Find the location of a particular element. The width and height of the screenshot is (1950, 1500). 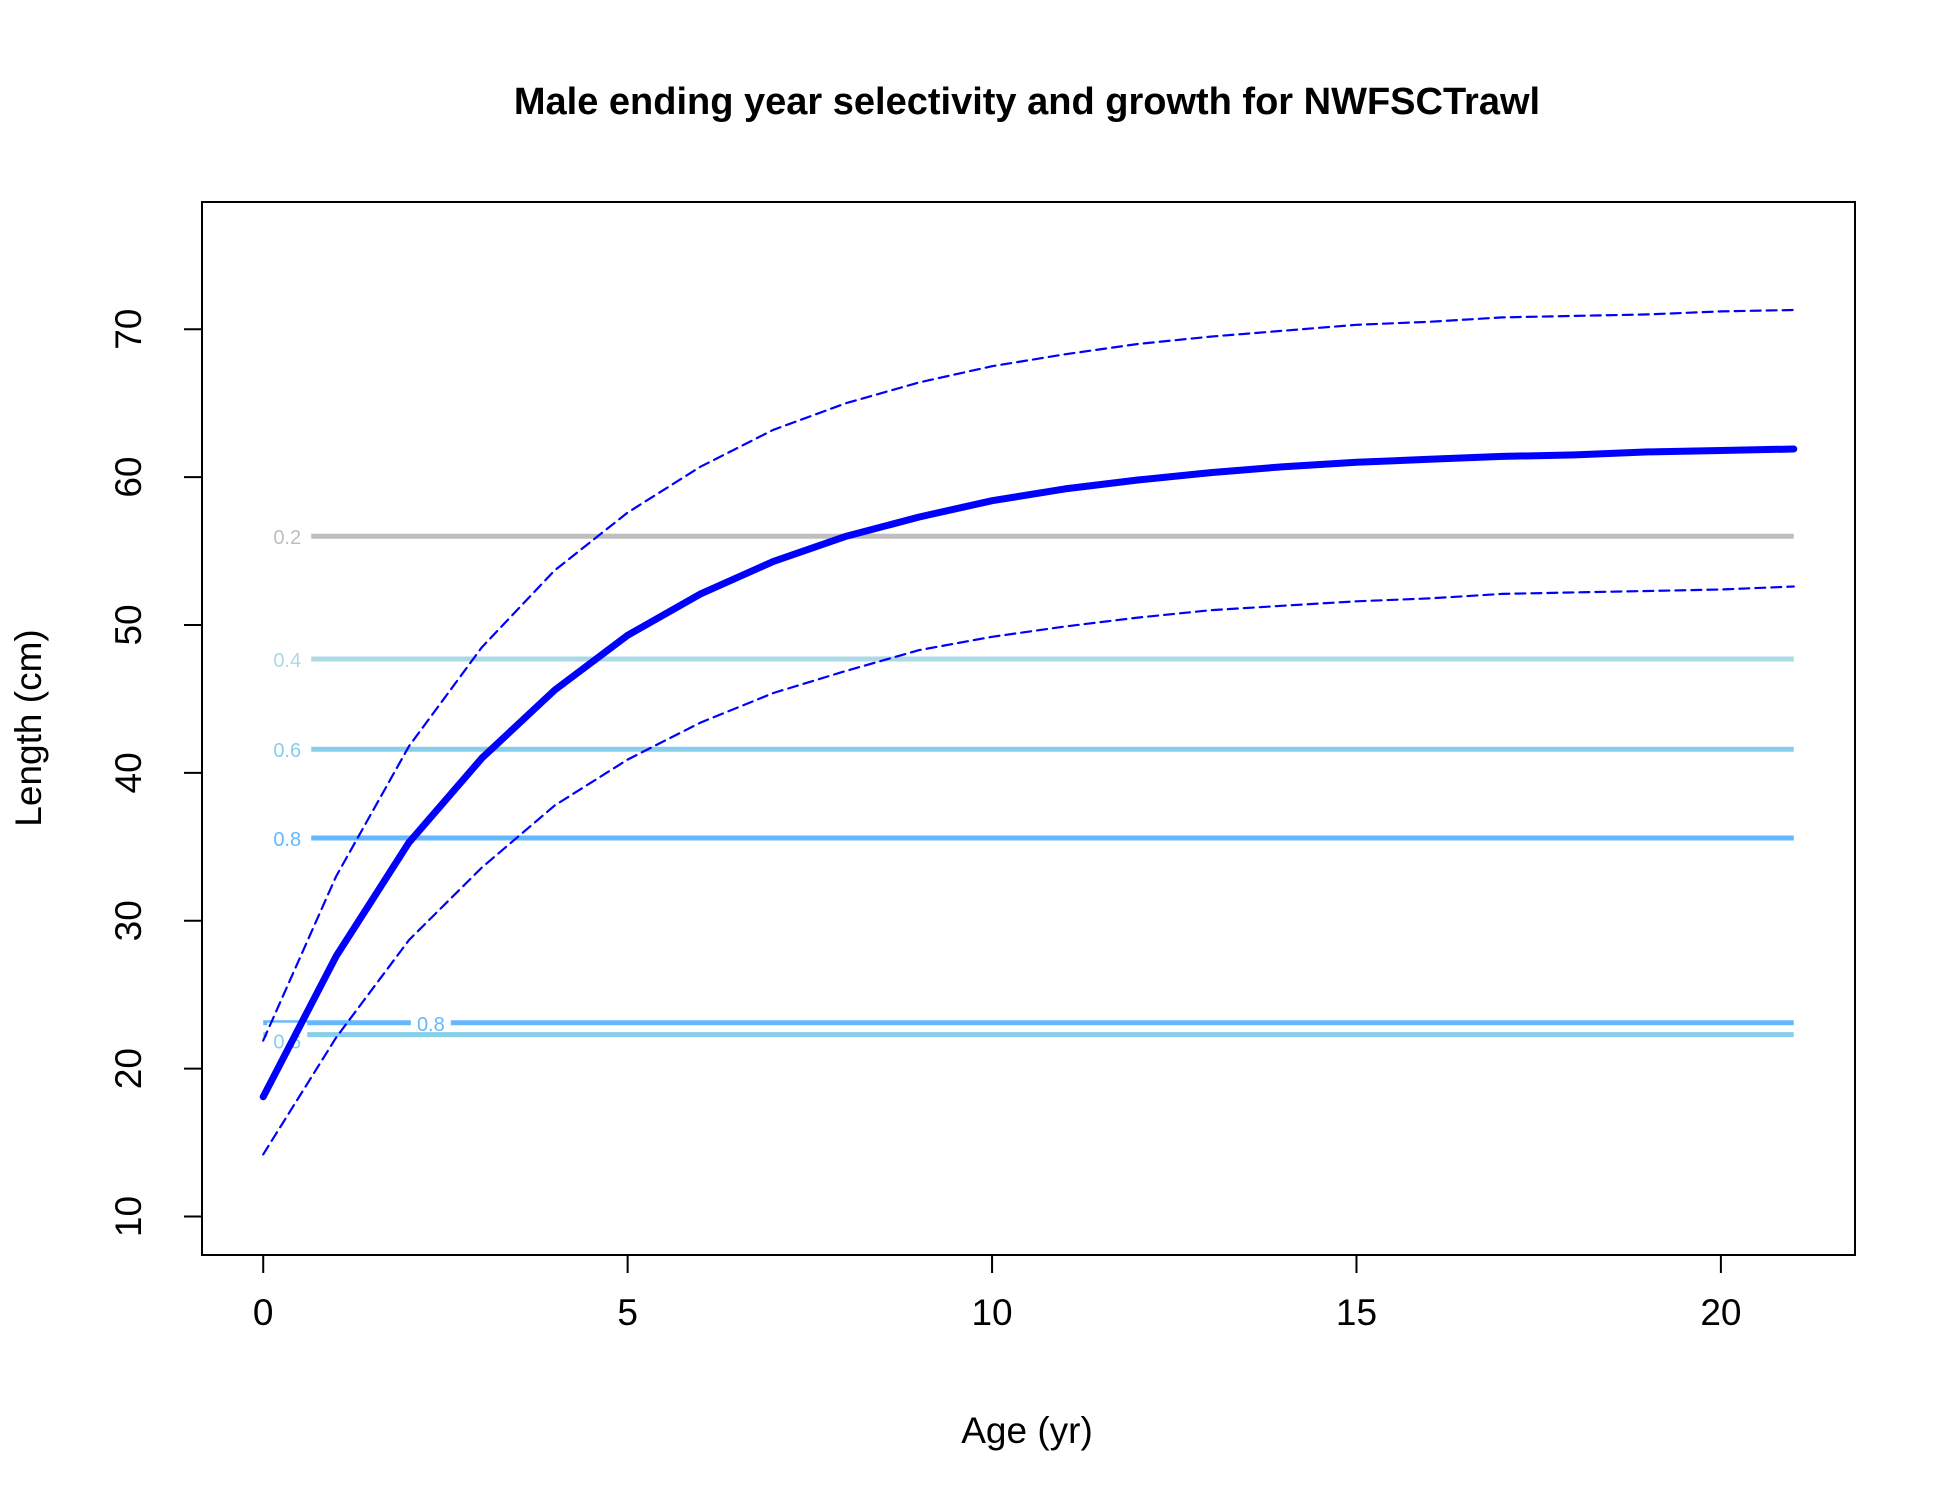

x-tick-label: 15 is located at coordinates (1356, 1312).